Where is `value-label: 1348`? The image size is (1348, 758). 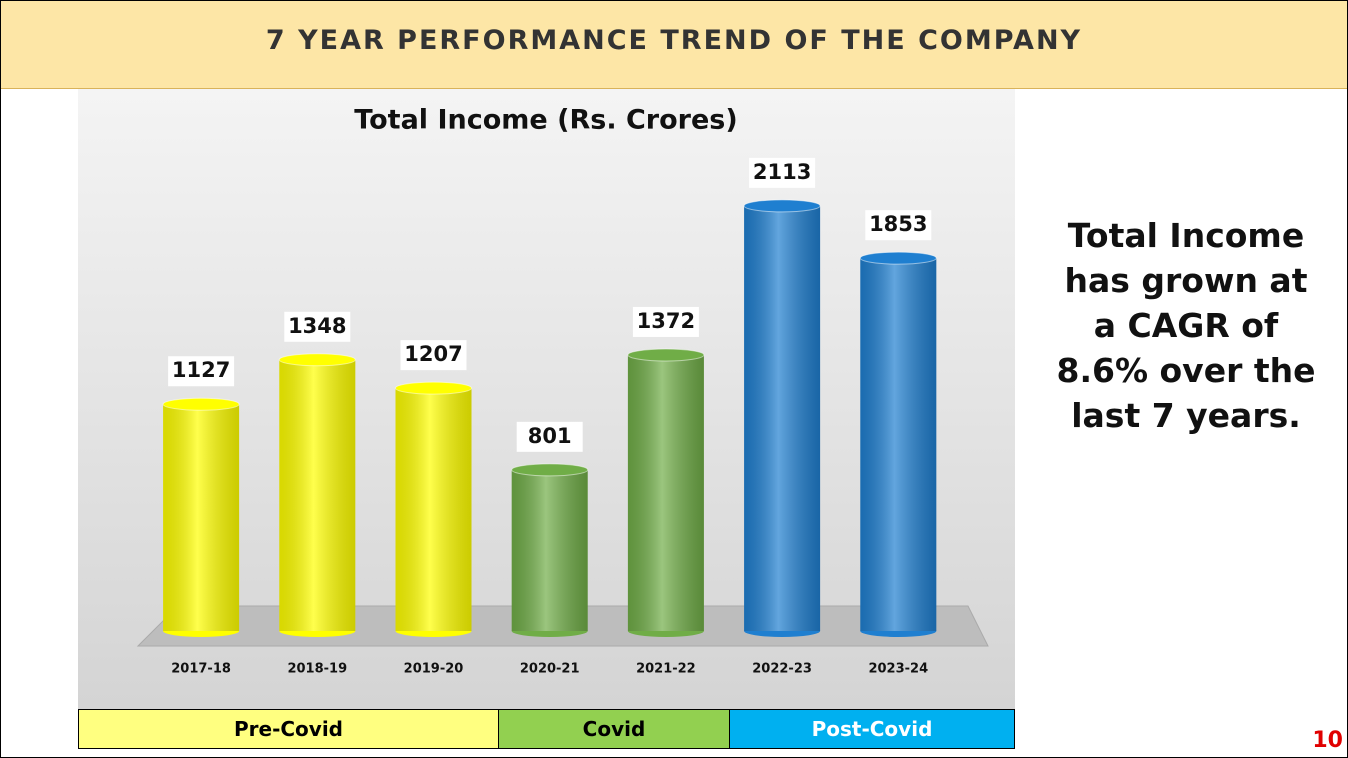 value-label: 1348 is located at coordinates (317, 326).